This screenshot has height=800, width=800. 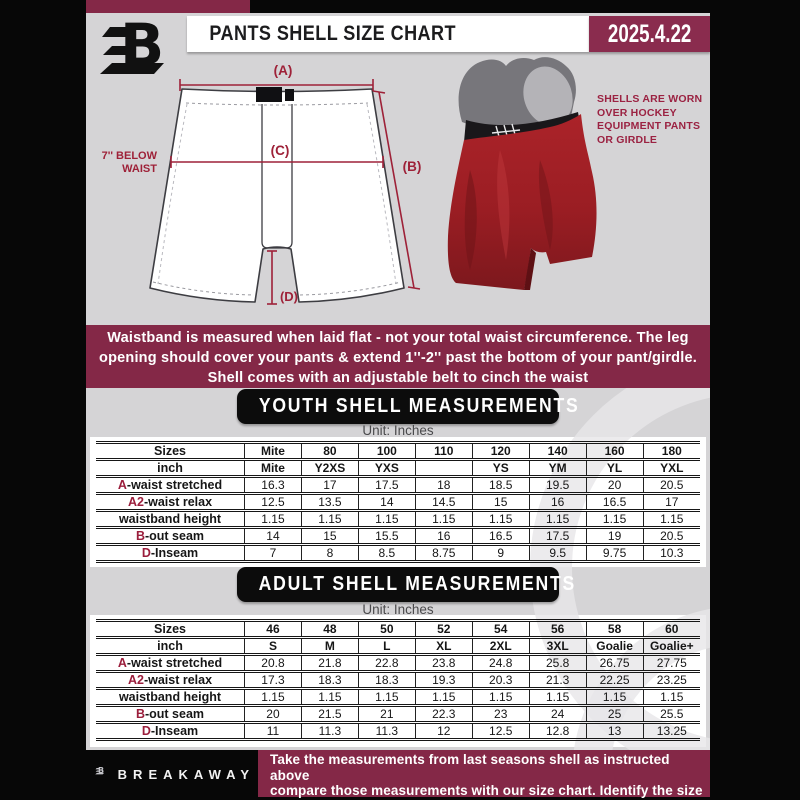 I want to click on waist-note-line1: 7'' BELOW, so click(x=130, y=156).